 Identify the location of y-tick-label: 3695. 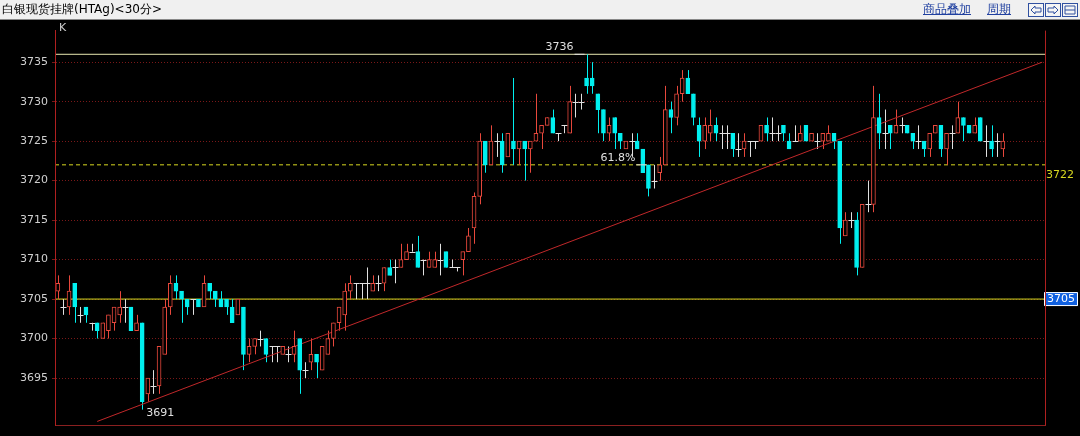
(34, 377).